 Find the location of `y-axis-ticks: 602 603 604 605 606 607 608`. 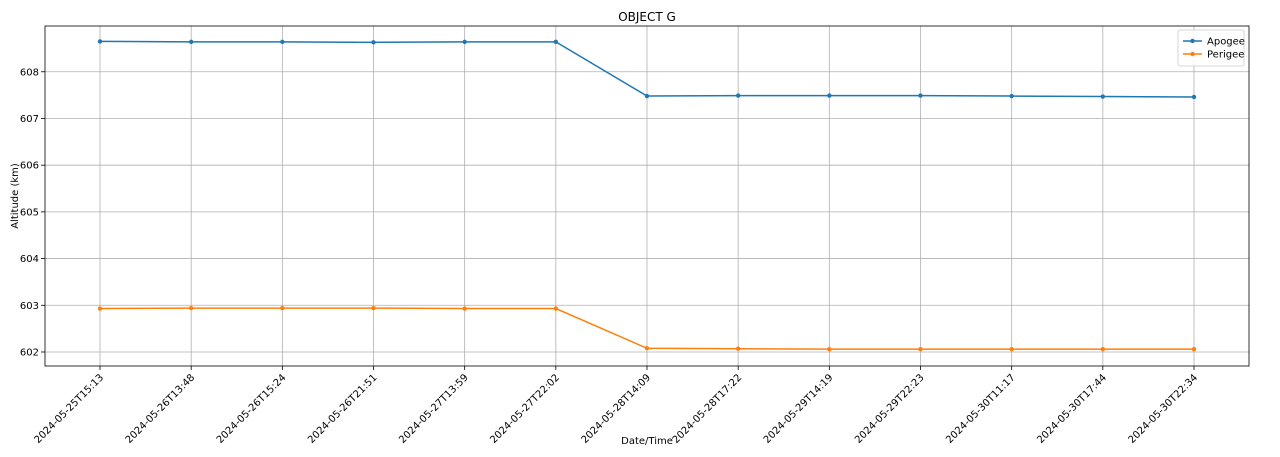

y-axis-ticks: 602 603 604 605 606 607 608 is located at coordinates (32, 212).